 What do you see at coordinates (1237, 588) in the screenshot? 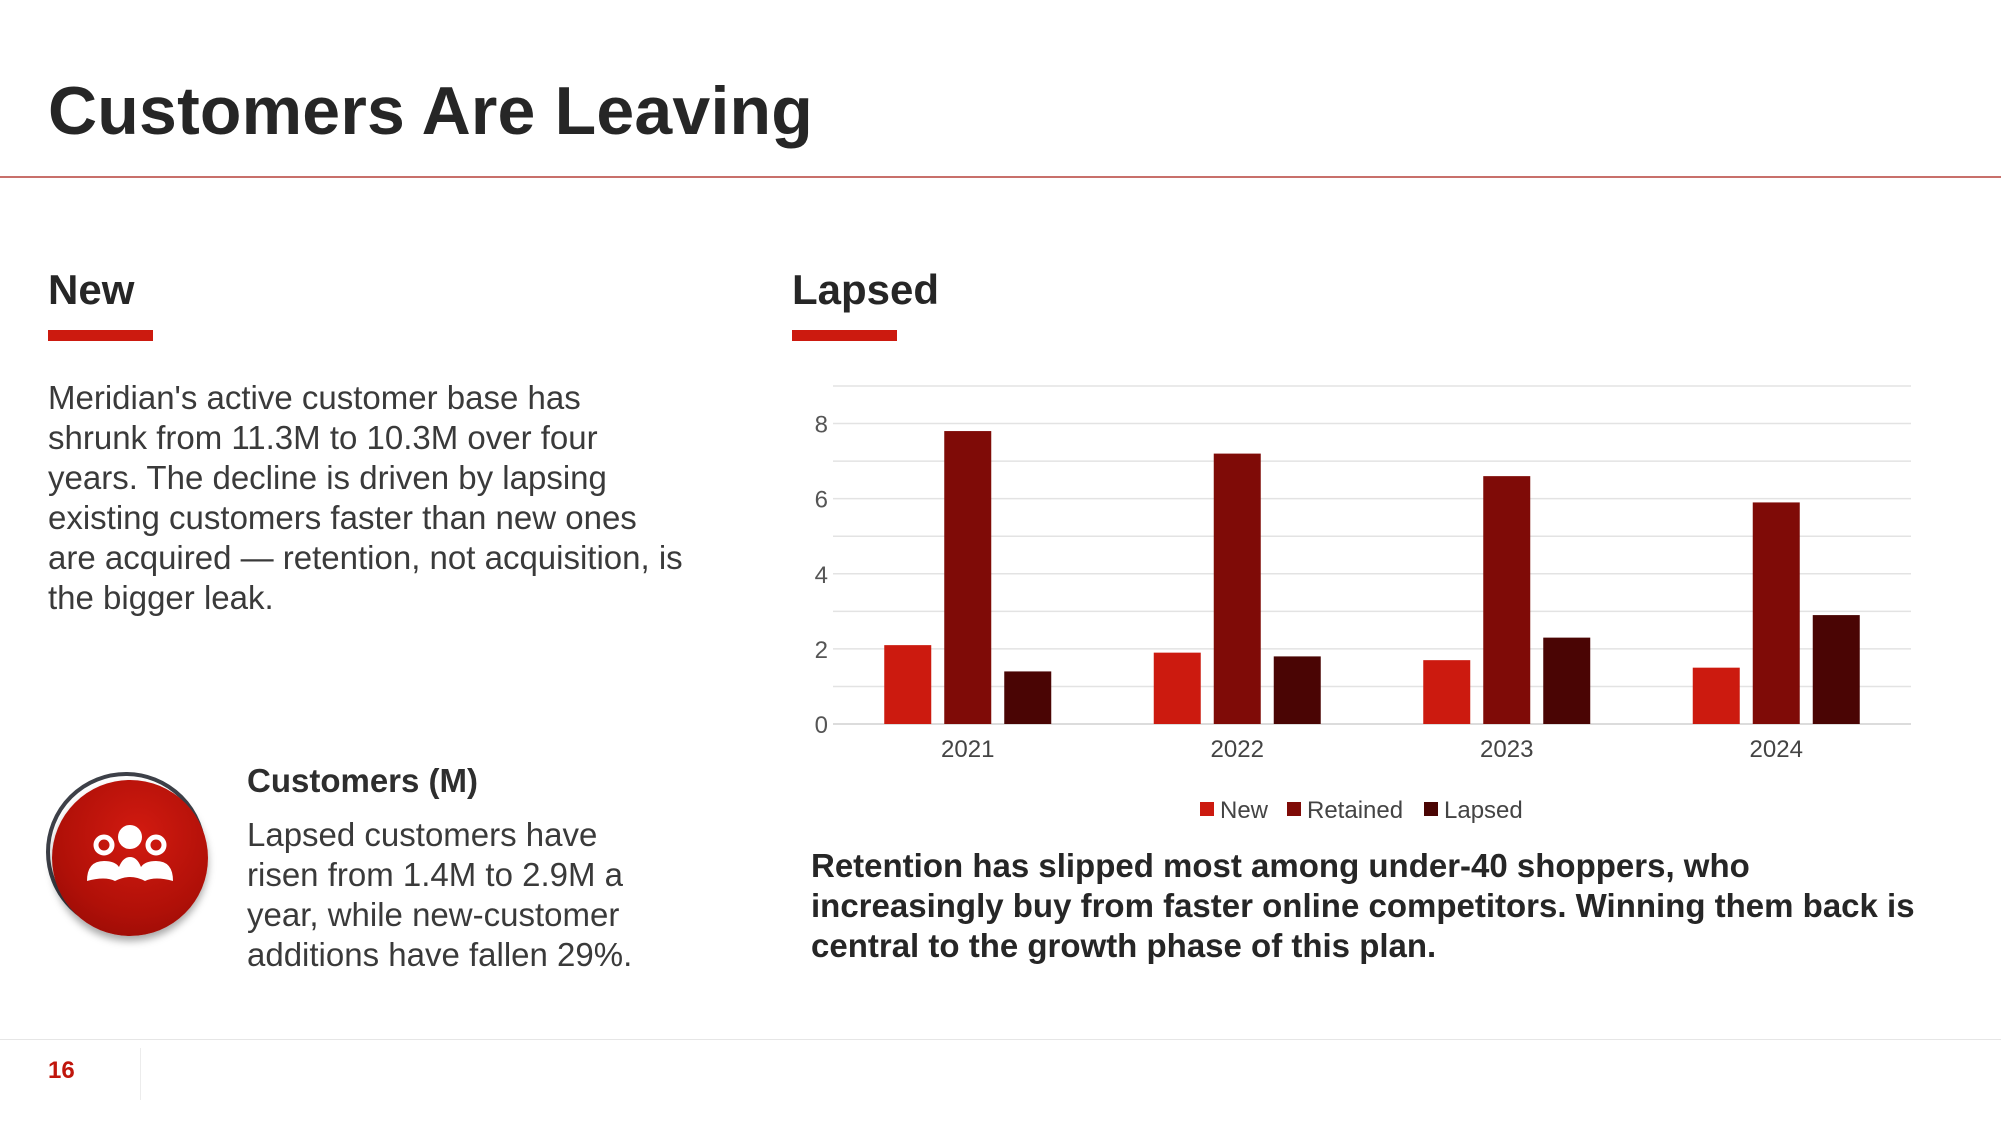
I see `bar-retained-2022` at bounding box center [1237, 588].